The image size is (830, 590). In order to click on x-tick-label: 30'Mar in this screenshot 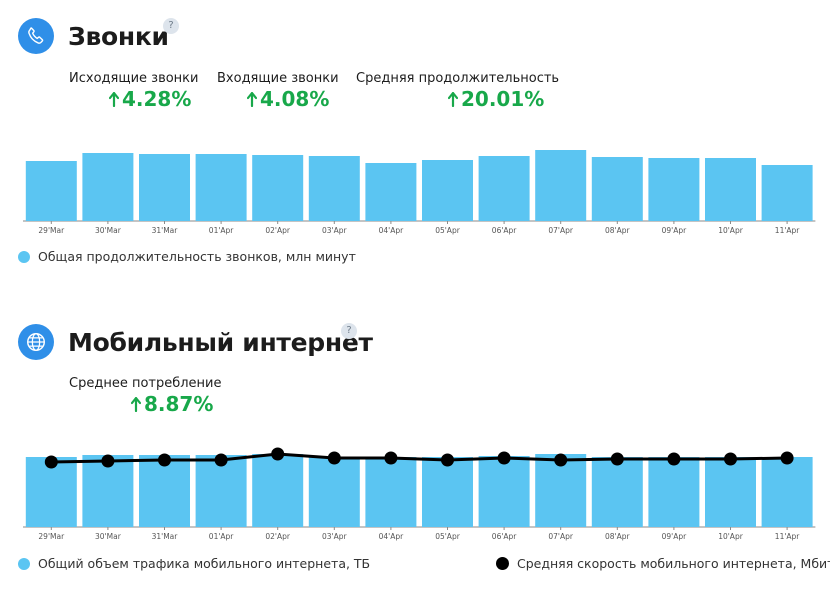, I will do `click(108, 230)`.